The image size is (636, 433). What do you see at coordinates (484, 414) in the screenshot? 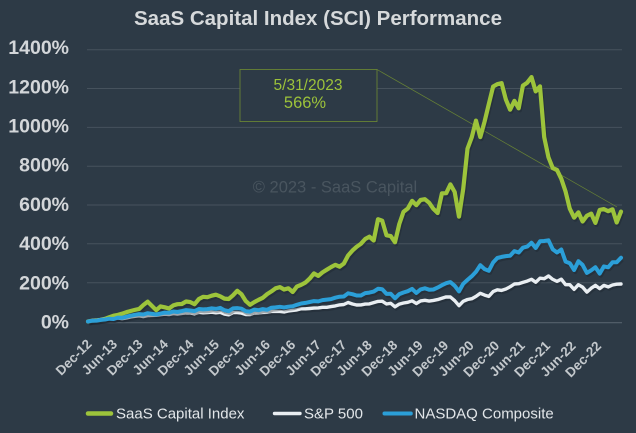
I see `svg-text: NASDAQ Composite` at bounding box center [484, 414].